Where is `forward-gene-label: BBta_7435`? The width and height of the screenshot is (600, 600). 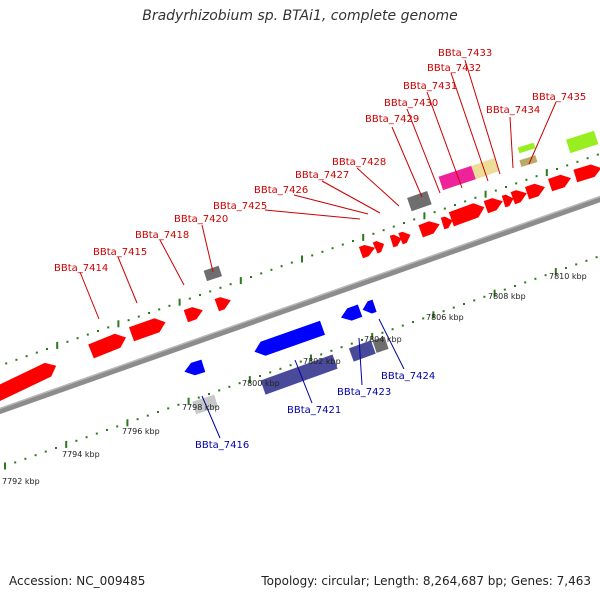 forward-gene-label: BBta_7435 is located at coordinates (559, 97).